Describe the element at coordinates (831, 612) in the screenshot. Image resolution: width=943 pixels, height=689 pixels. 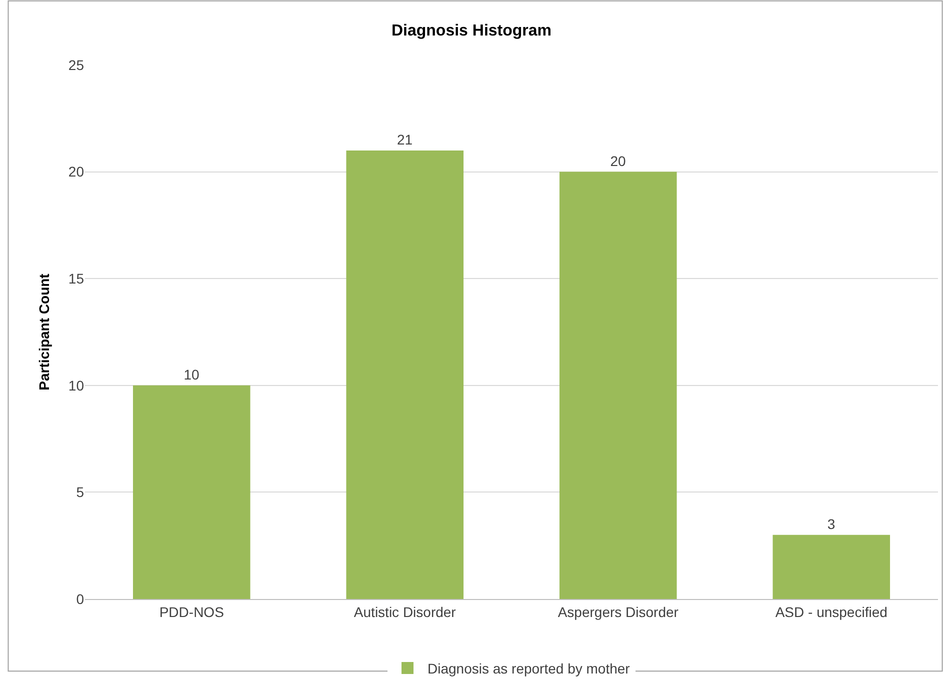
I see `x-tick-label: ASD - unspecified` at that location.